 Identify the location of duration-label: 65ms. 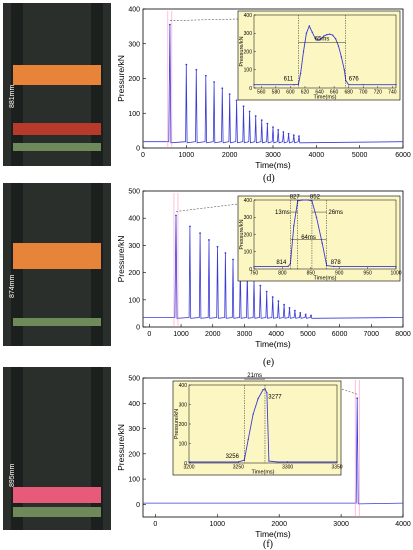
(322, 39).